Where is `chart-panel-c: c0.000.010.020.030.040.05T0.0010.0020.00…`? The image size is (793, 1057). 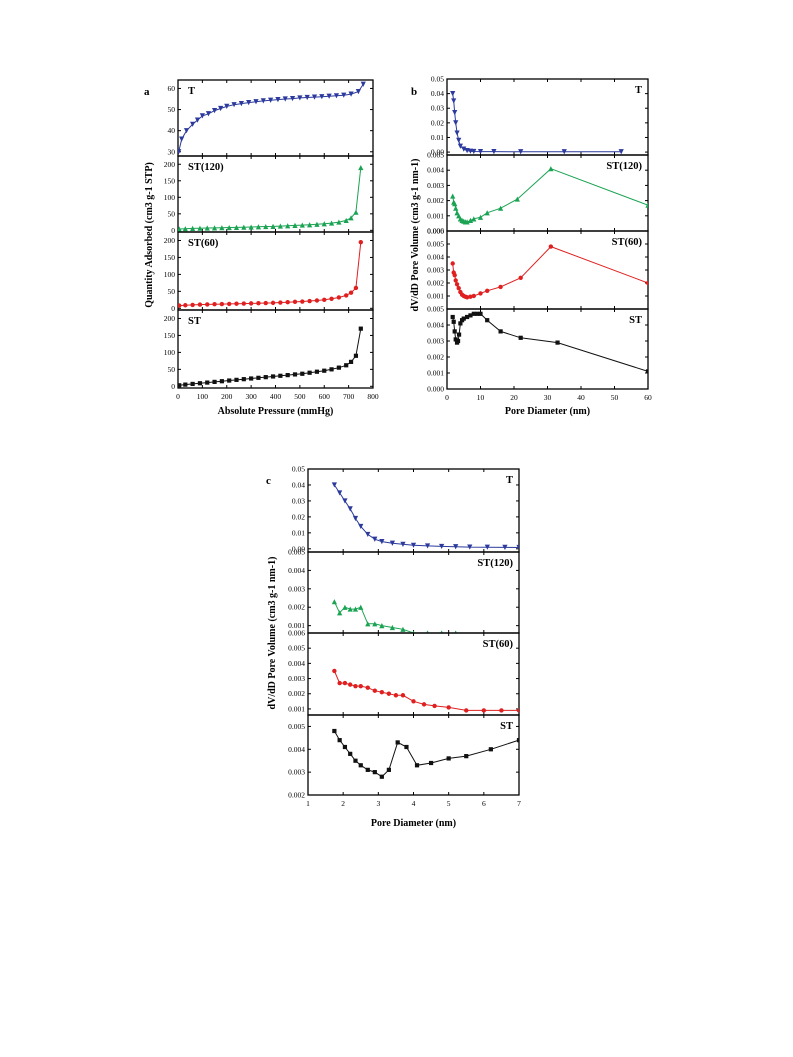 chart-panel-c: c0.000.010.020.030.040.05T0.0010.0020.00… is located at coordinates (393, 647).